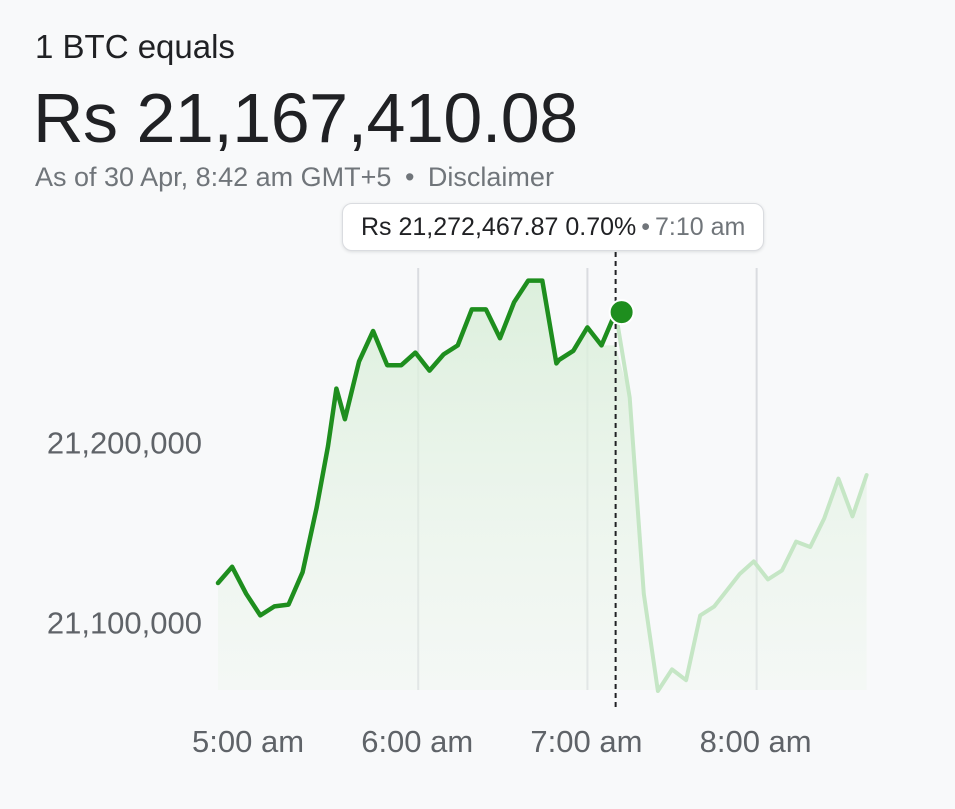 This screenshot has width=955, height=809. Describe the element at coordinates (502, 741) in the screenshot. I see `x-axis: 5:00 am 6:00 am 7:00 am 8:00 am` at that location.